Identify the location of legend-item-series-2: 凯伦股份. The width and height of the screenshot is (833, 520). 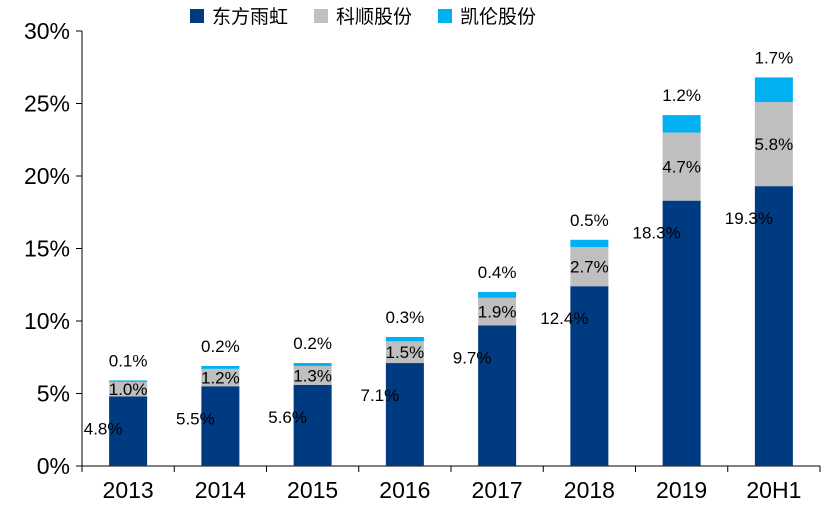
(487, 15).